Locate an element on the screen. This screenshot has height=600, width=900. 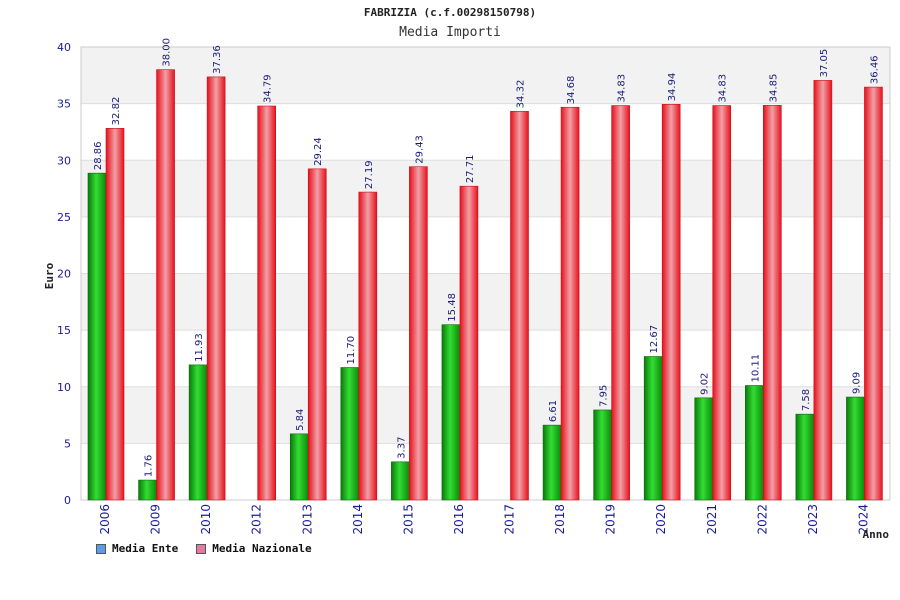
y-axis: 0 5 10 15 20 25 30 35 40 is located at coordinates (64, 274).